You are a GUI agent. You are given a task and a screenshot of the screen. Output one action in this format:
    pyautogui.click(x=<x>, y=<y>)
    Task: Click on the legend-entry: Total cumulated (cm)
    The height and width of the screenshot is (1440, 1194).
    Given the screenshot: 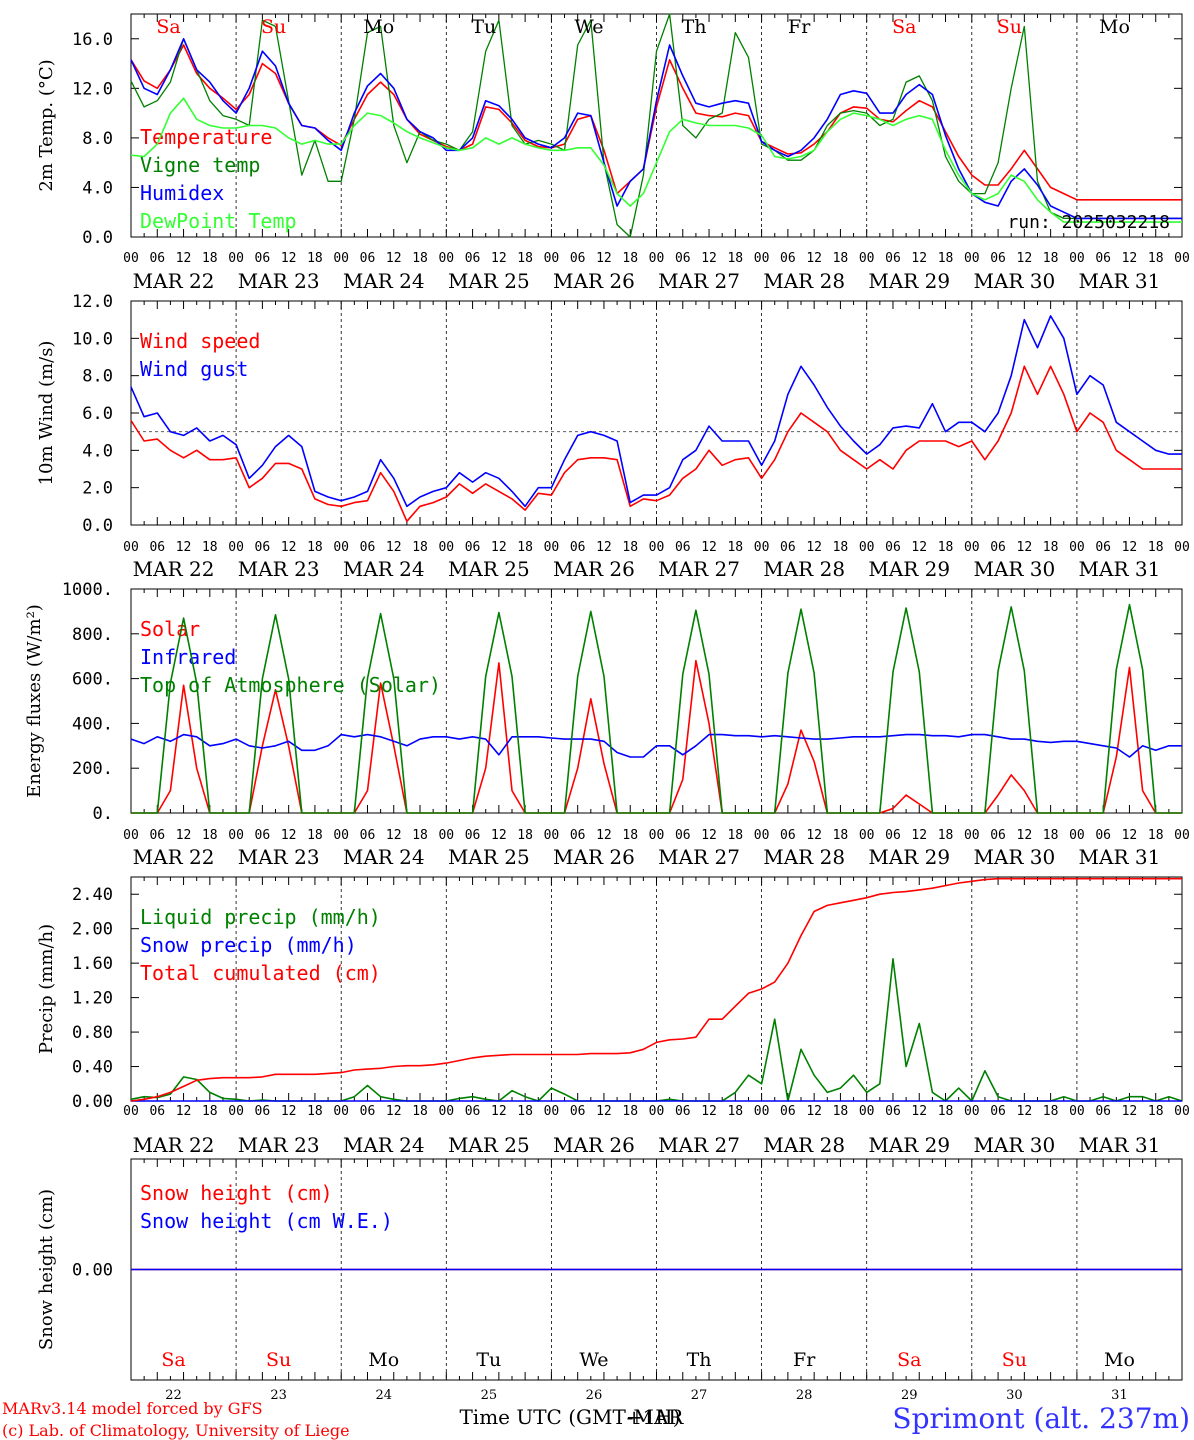 What is the action you would take?
    pyautogui.click(x=260, y=973)
    